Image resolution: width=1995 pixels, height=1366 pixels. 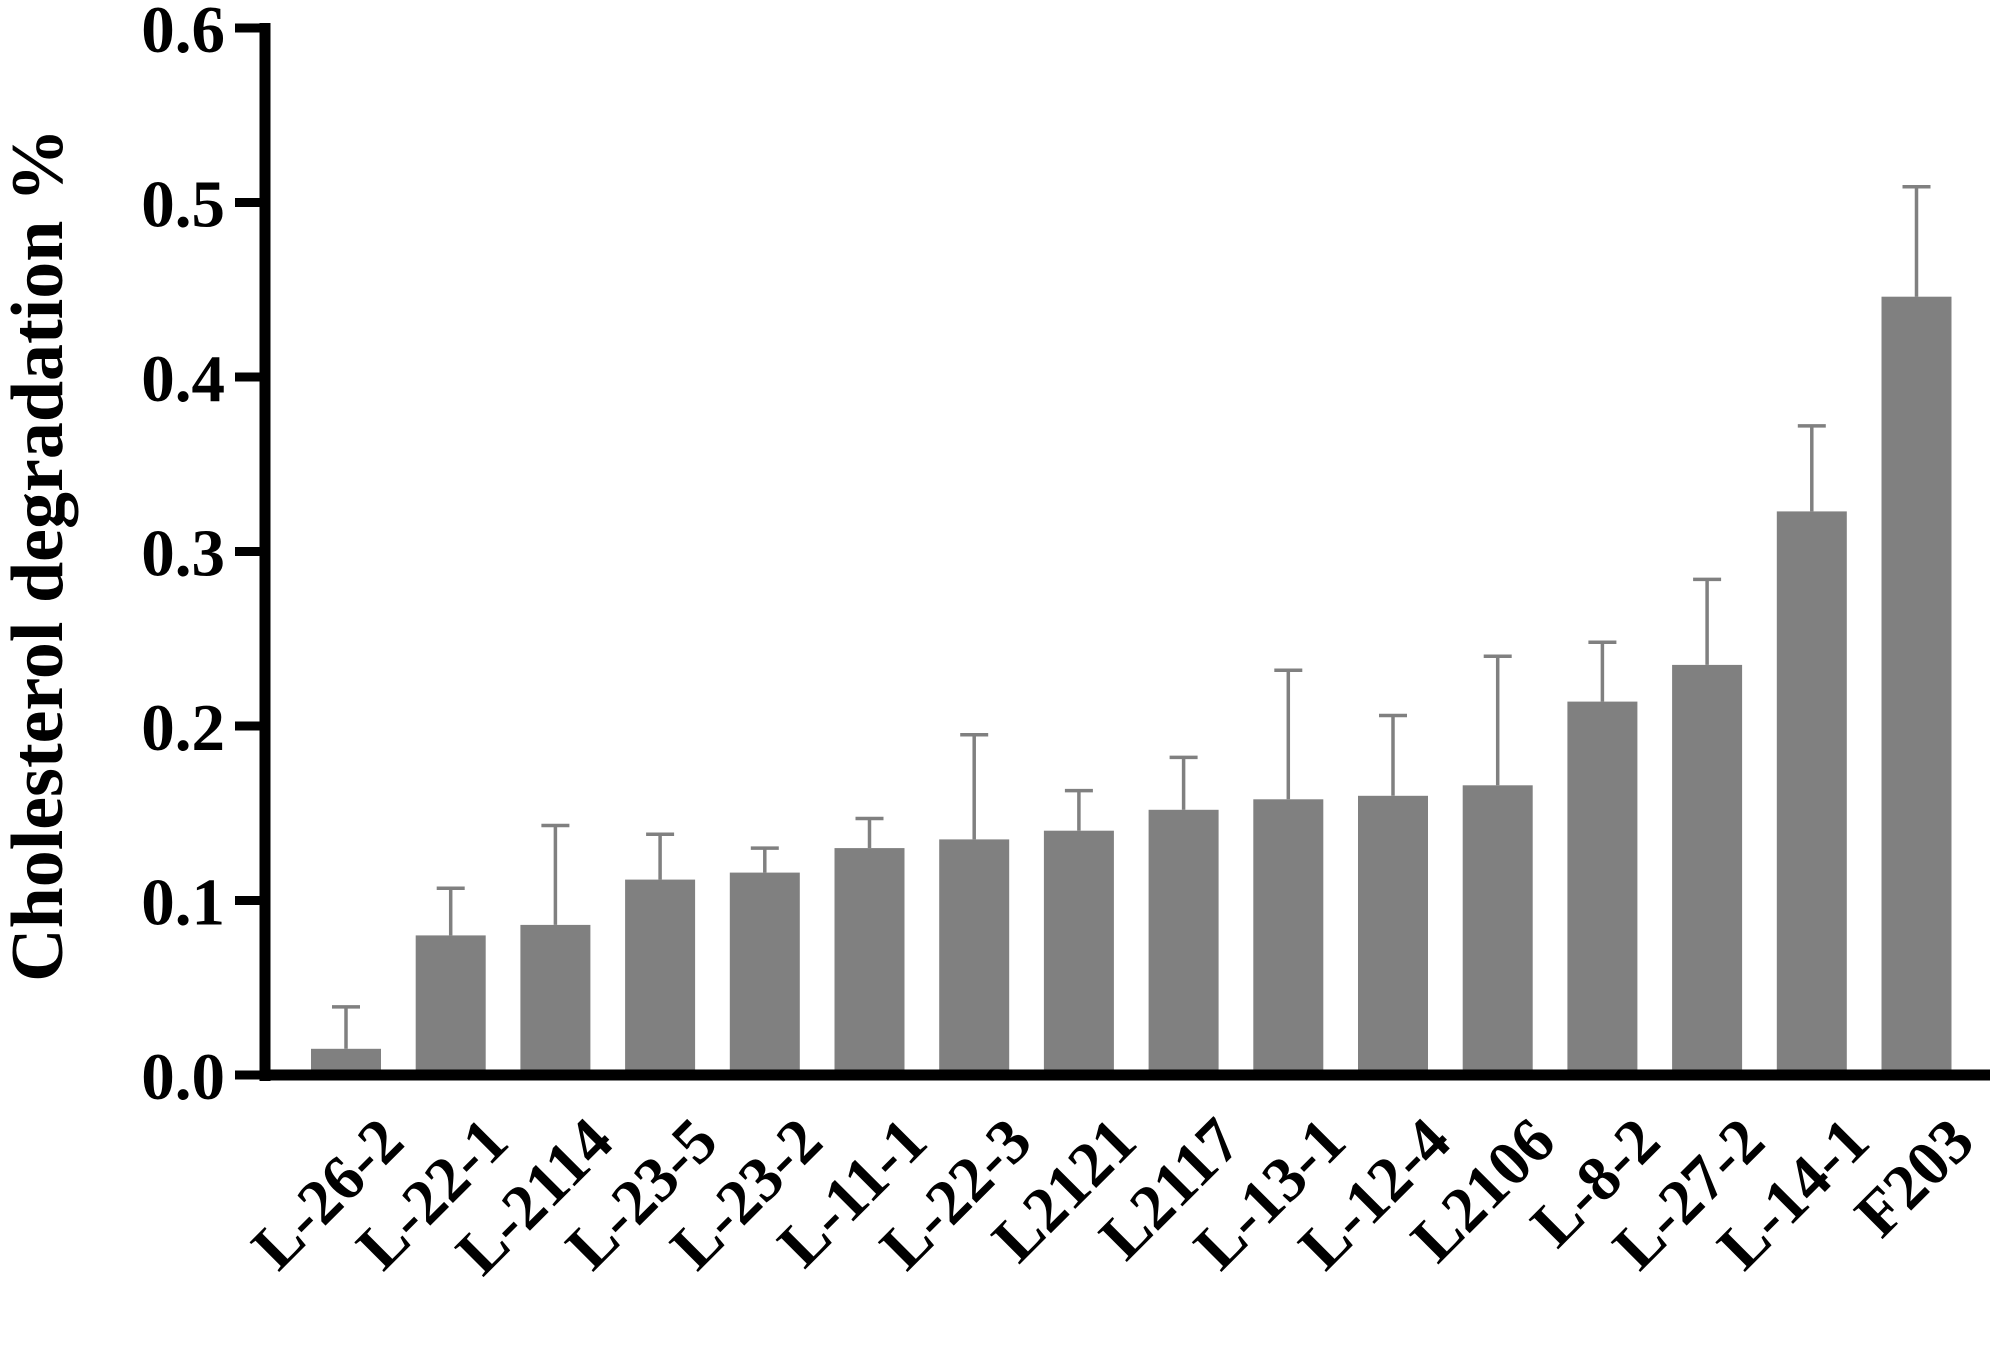 What do you see at coordinates (1916, 685) in the screenshot?
I see `bar-F203` at bounding box center [1916, 685].